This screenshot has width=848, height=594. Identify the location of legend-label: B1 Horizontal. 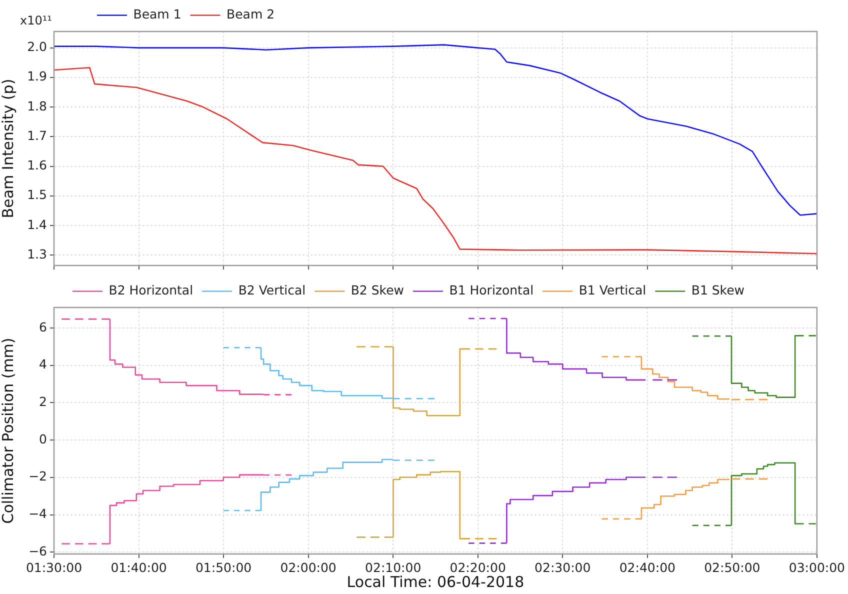
(491, 290).